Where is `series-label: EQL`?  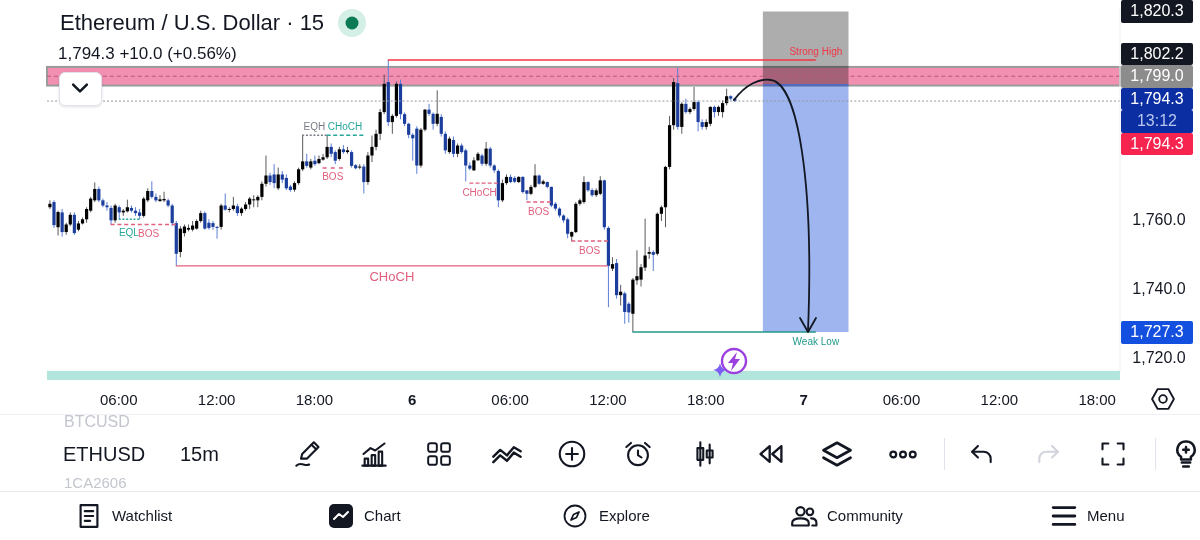
series-label: EQL is located at coordinates (129, 232).